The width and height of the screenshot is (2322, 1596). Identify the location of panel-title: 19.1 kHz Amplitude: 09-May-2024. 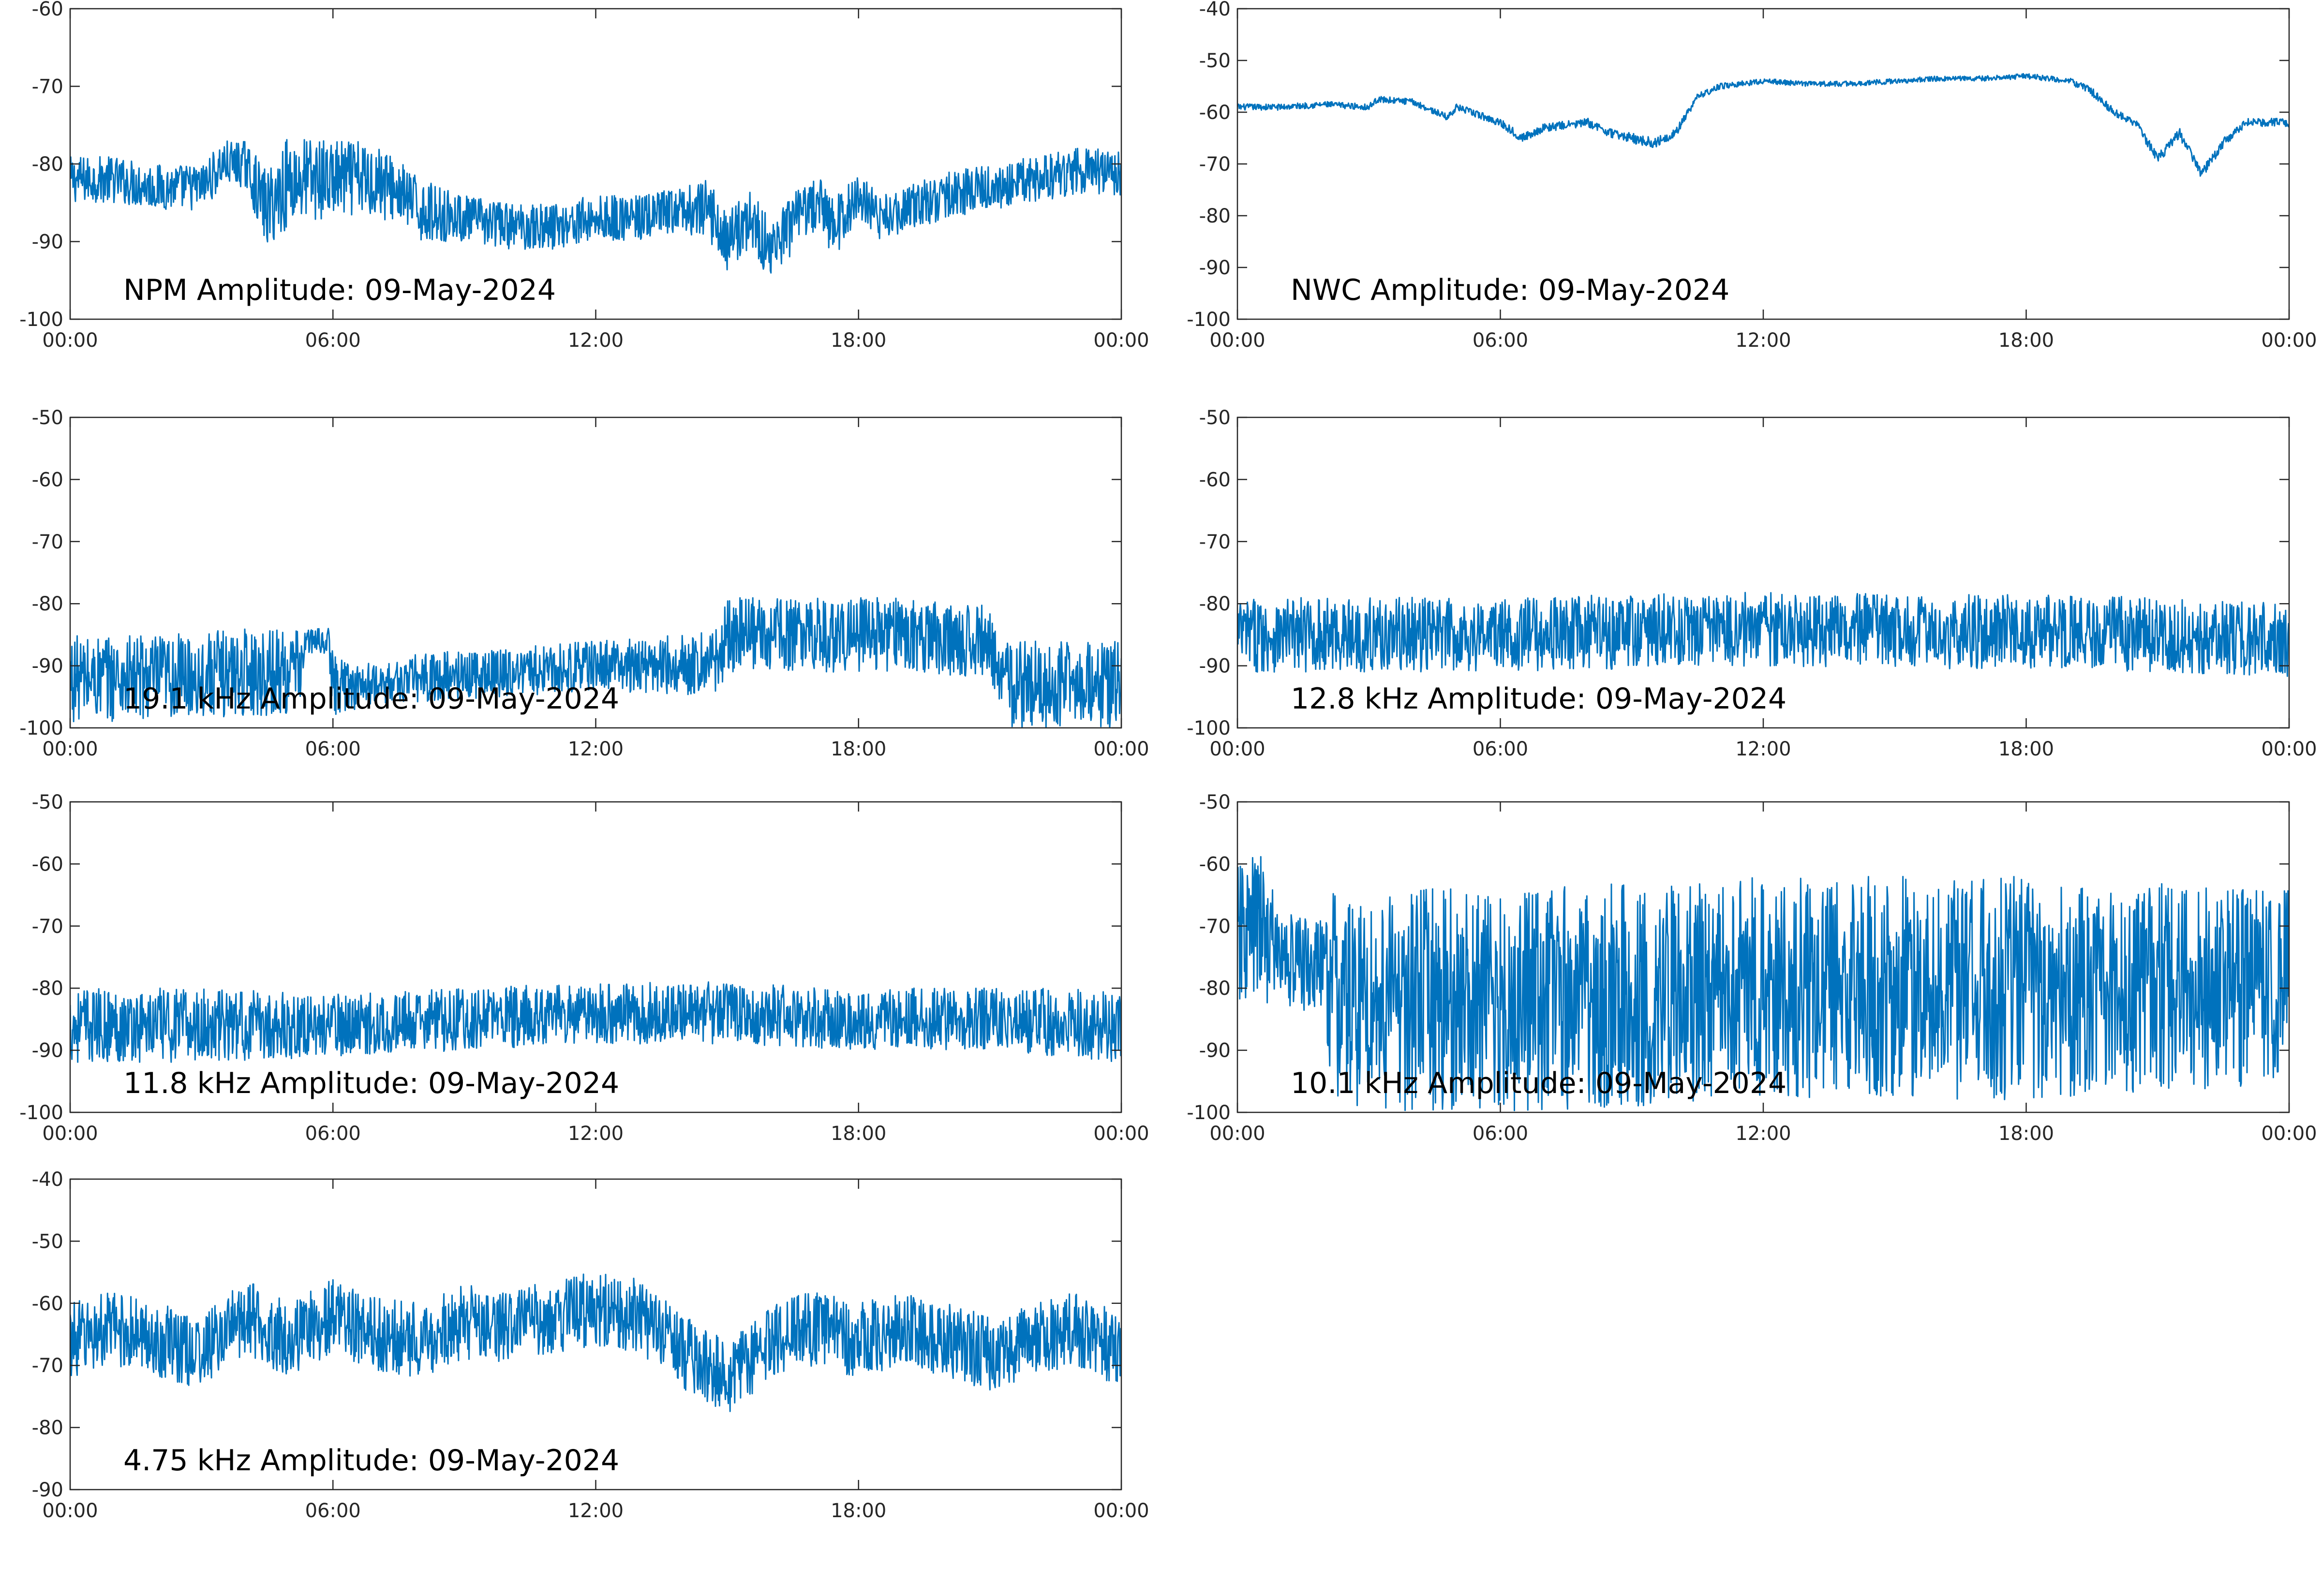
(371, 699).